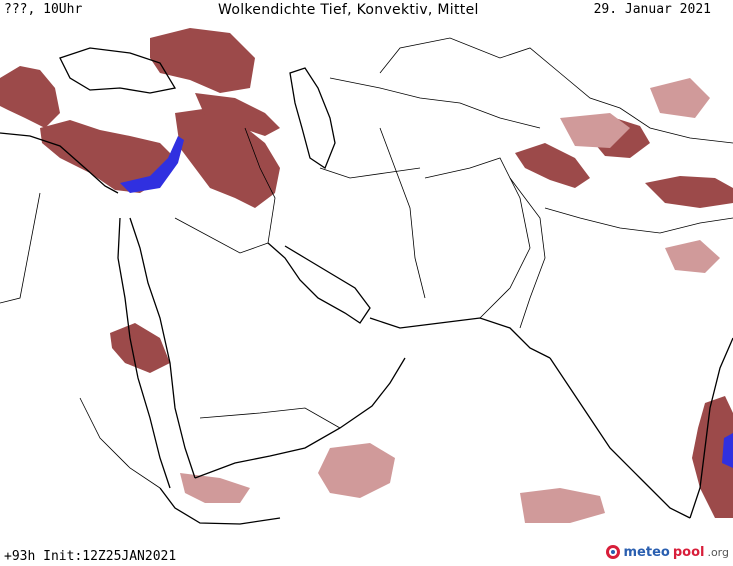 This screenshot has height=566, width=733. I want to click on border-sudan, so click(120, 443).